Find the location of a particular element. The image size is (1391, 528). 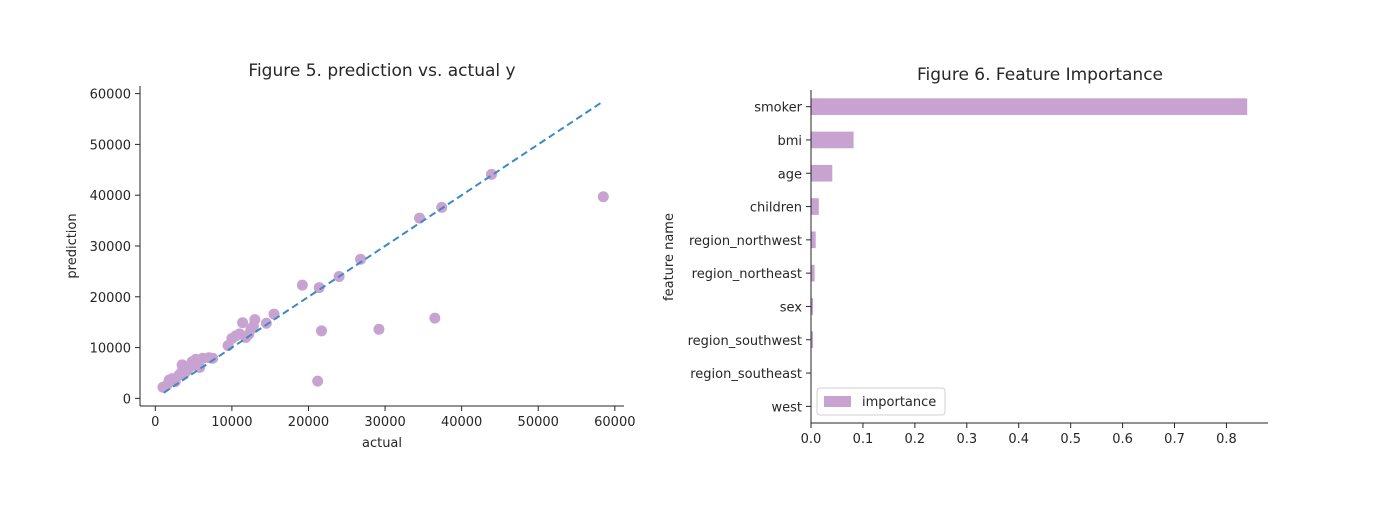

bar-y-axis-label: feature name is located at coordinates (669, 257).